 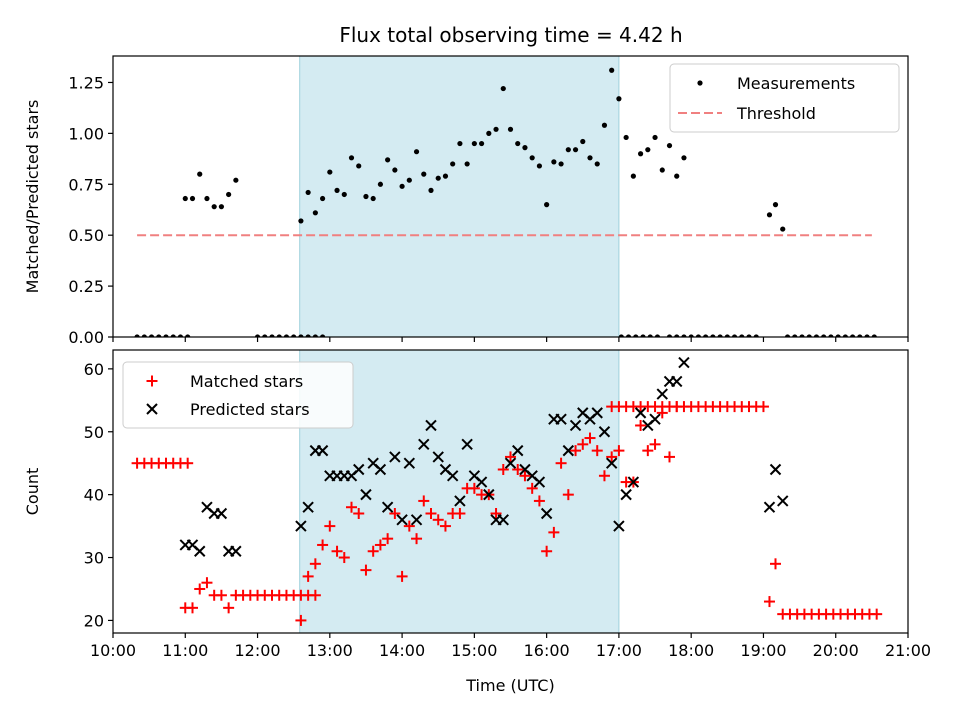 I want to click on x-tick-label: 18:00, so click(x=691, y=650).